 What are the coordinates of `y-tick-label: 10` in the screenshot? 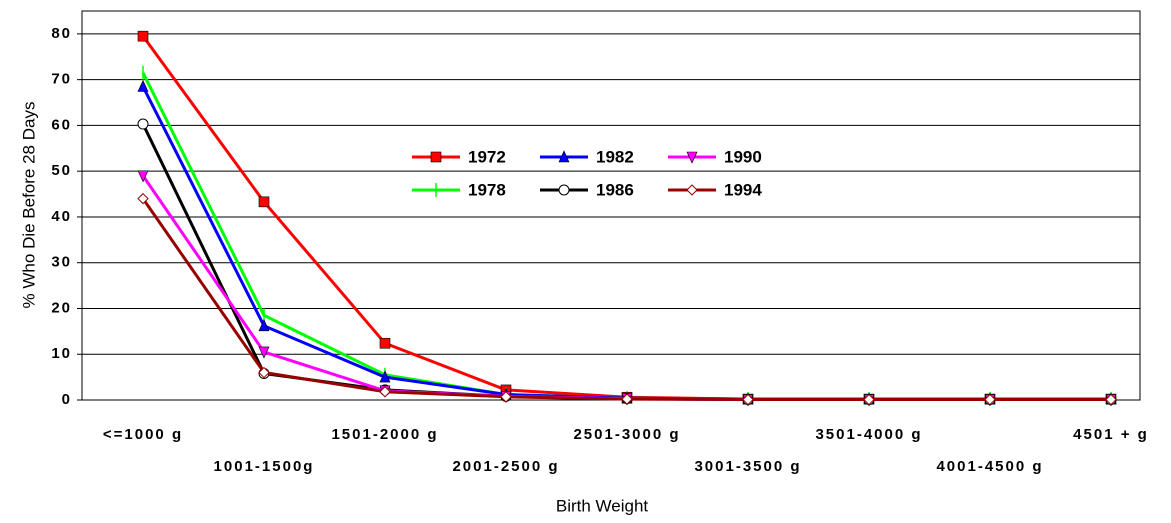 It's located at (61, 353).